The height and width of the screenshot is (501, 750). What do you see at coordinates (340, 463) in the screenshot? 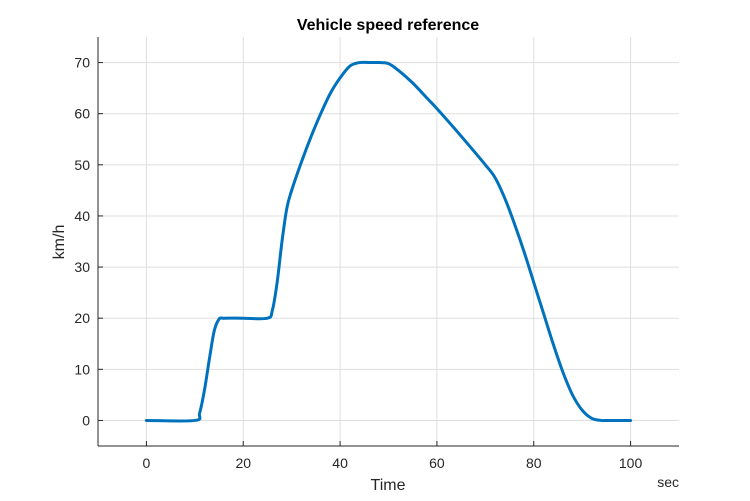
I see `x-tick-label: 40` at bounding box center [340, 463].